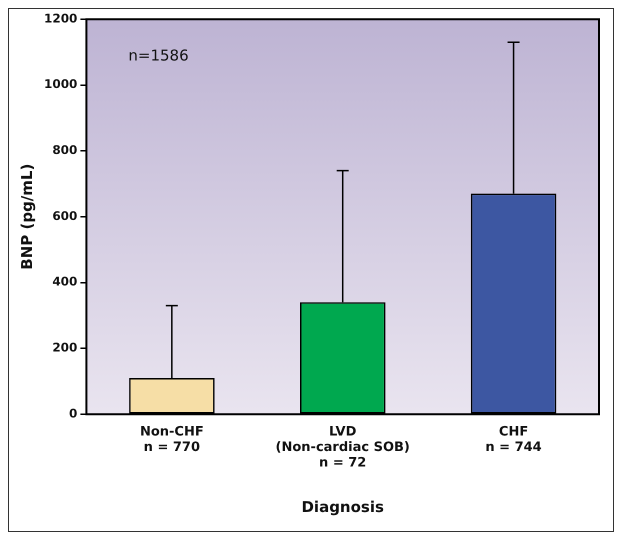  Describe the element at coordinates (158, 55) in the screenshot. I see `annotation: n=1586` at that location.